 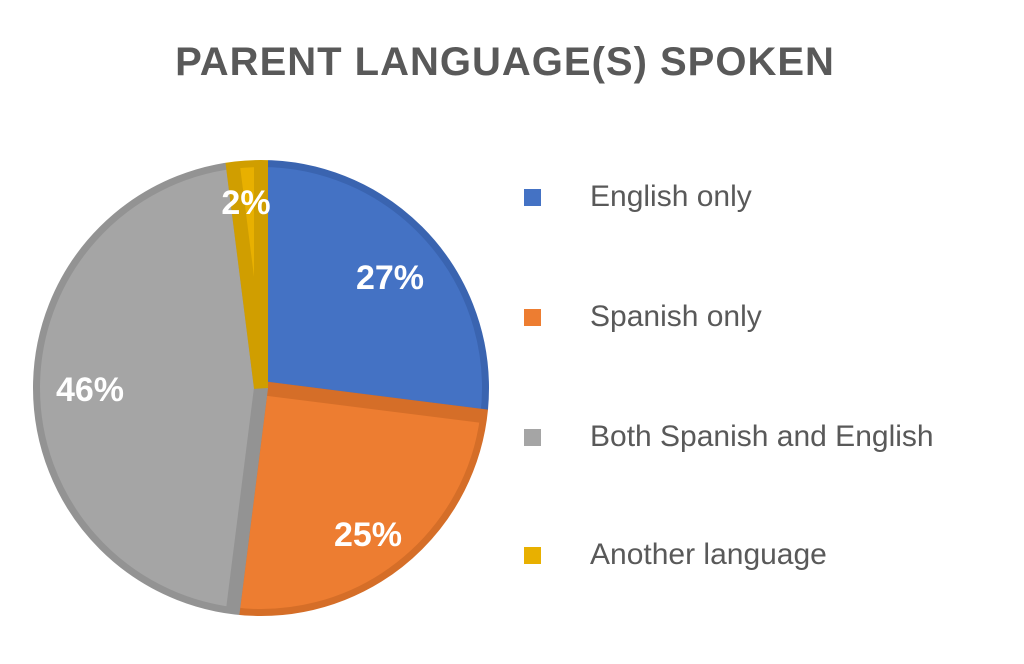 I want to click on legend-label: English only, so click(x=671, y=196).